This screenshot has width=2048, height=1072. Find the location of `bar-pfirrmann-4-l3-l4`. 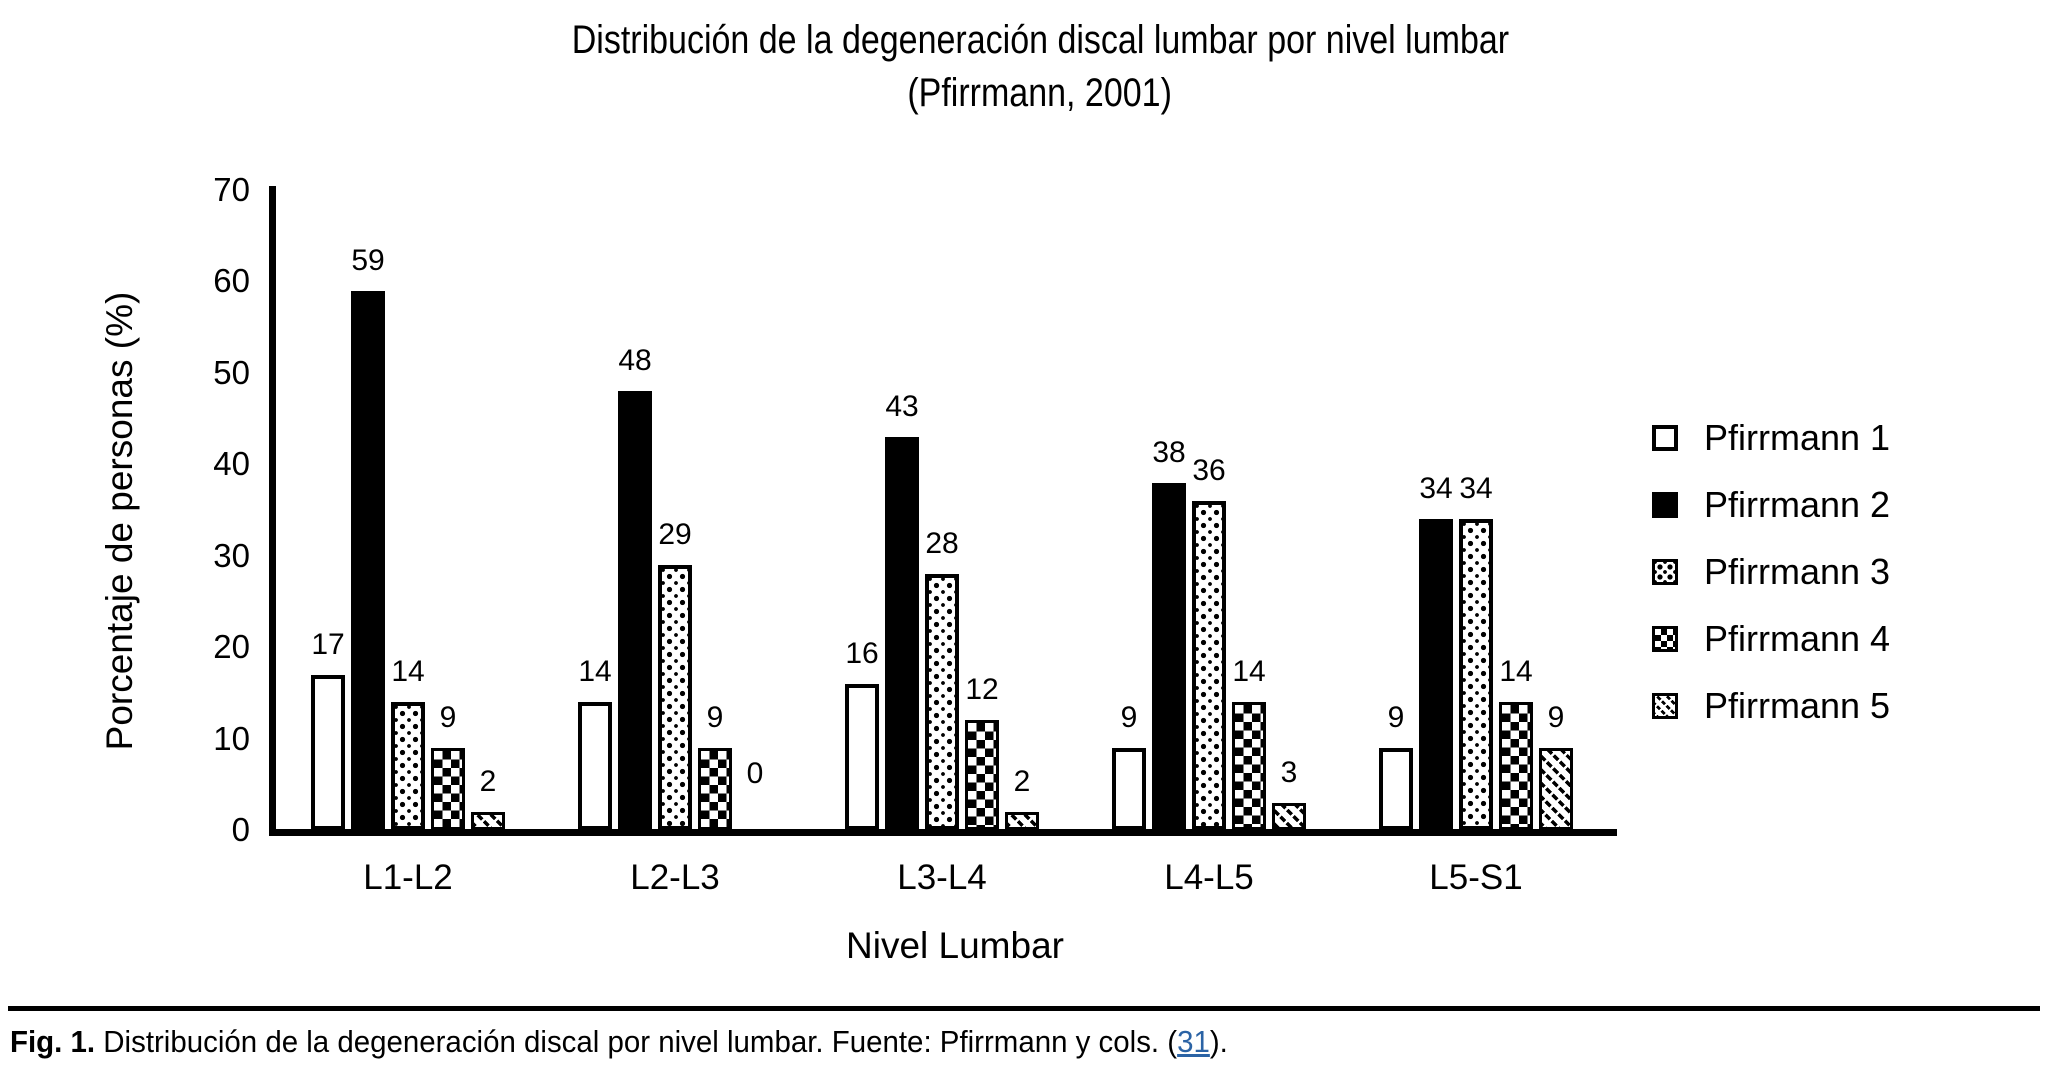

bar-pfirrmann-4-l3-l4 is located at coordinates (982, 775).